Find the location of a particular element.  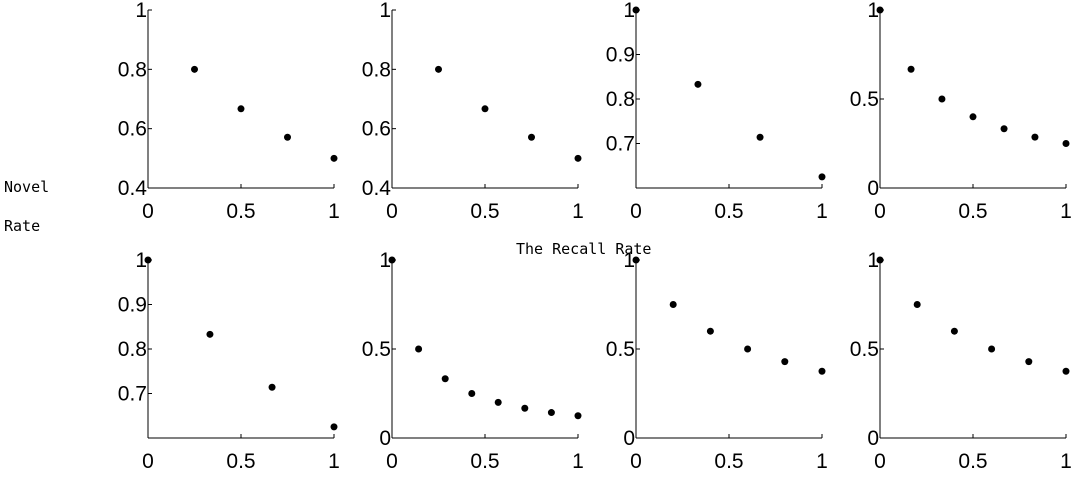

panel-5: 0 0.5 1 0.7 0.8 0.9 1 is located at coordinates (229, 361).